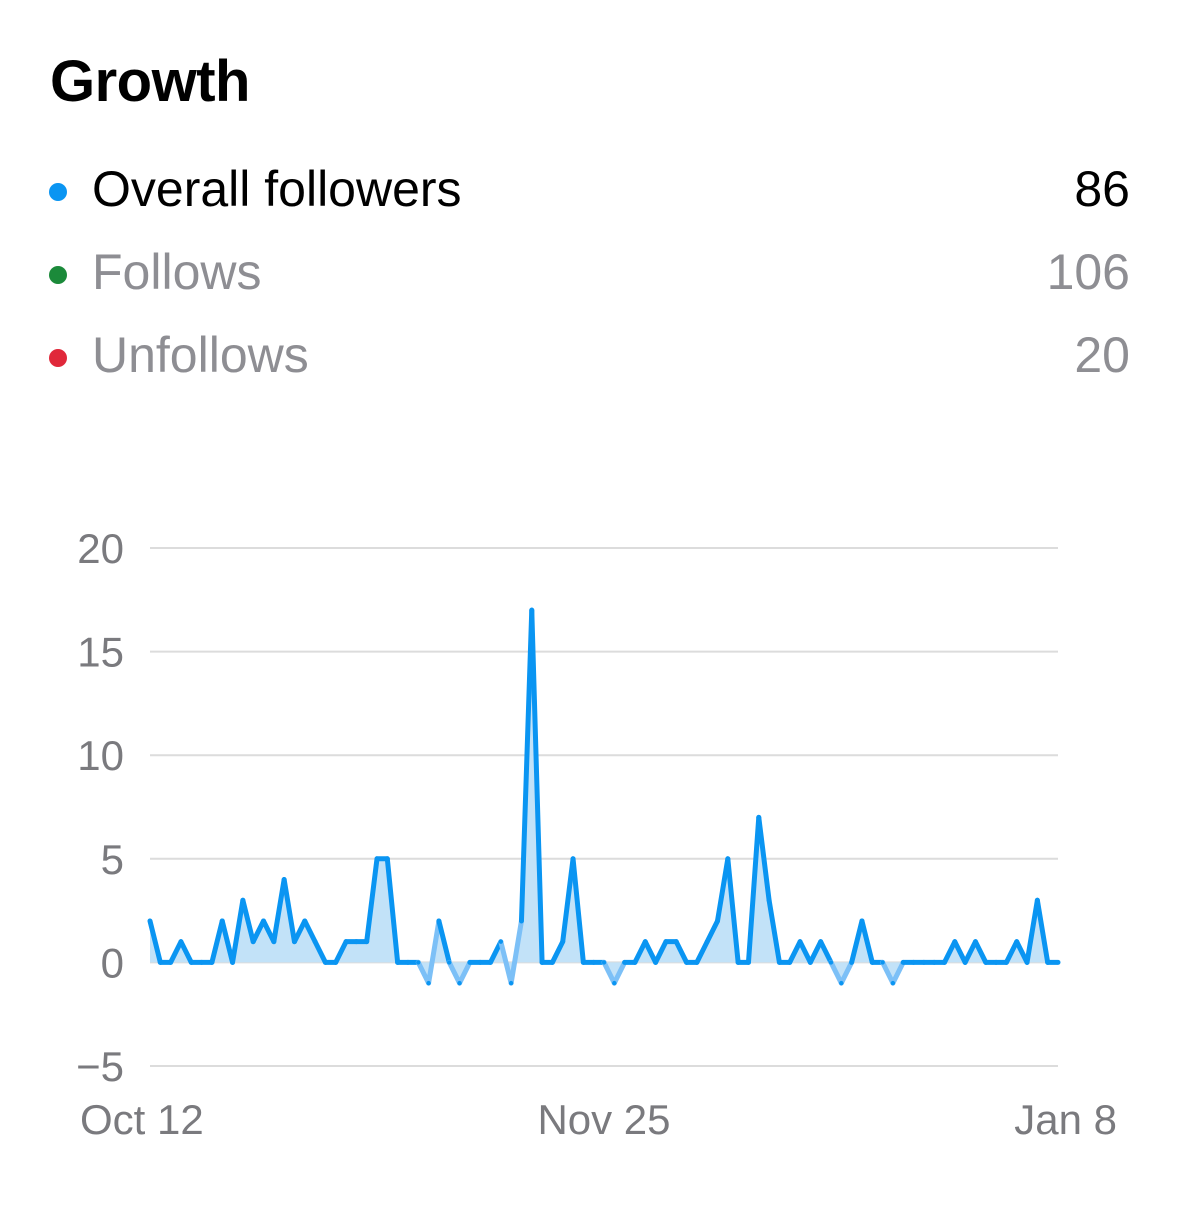  What do you see at coordinates (589, 272) in the screenshot?
I see `legend-item-follows: Follows 106` at bounding box center [589, 272].